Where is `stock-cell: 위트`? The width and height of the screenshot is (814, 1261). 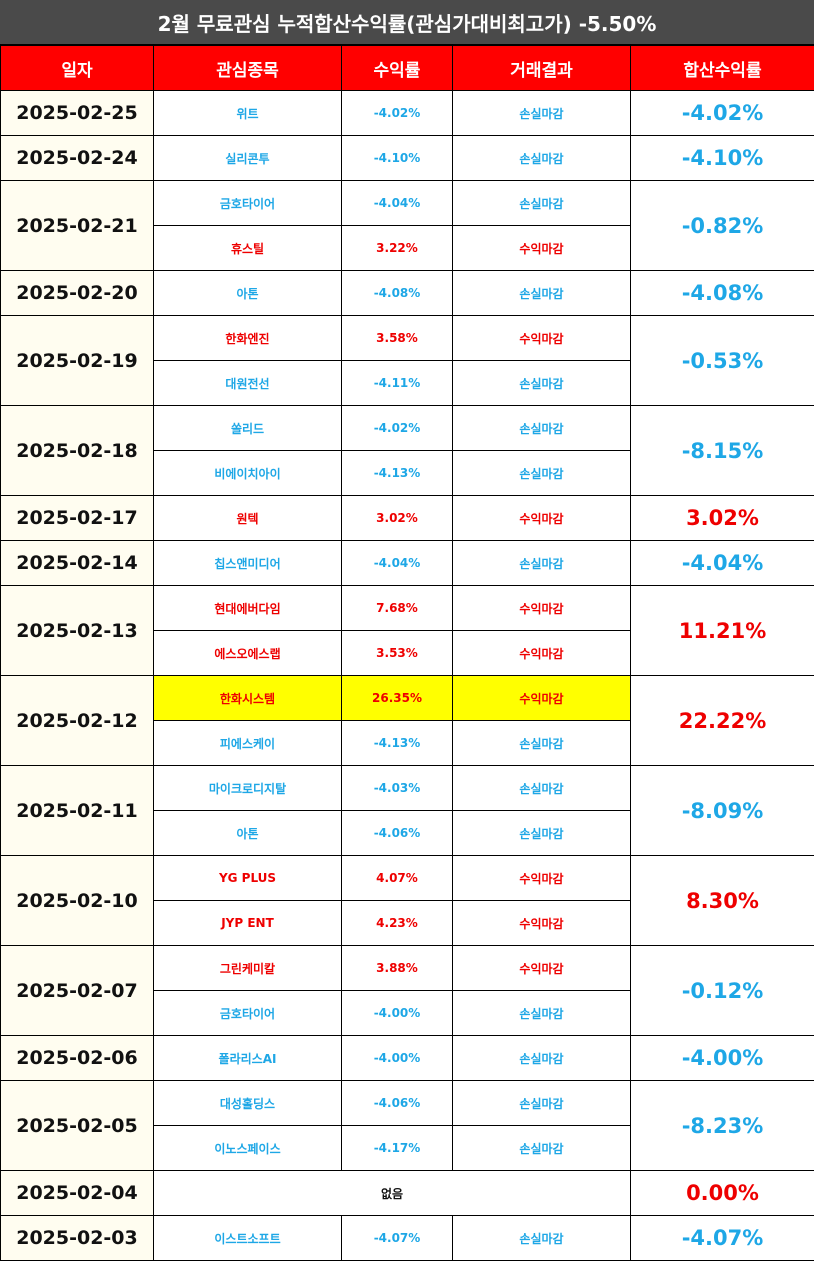 stock-cell: 위트 is located at coordinates (247, 113).